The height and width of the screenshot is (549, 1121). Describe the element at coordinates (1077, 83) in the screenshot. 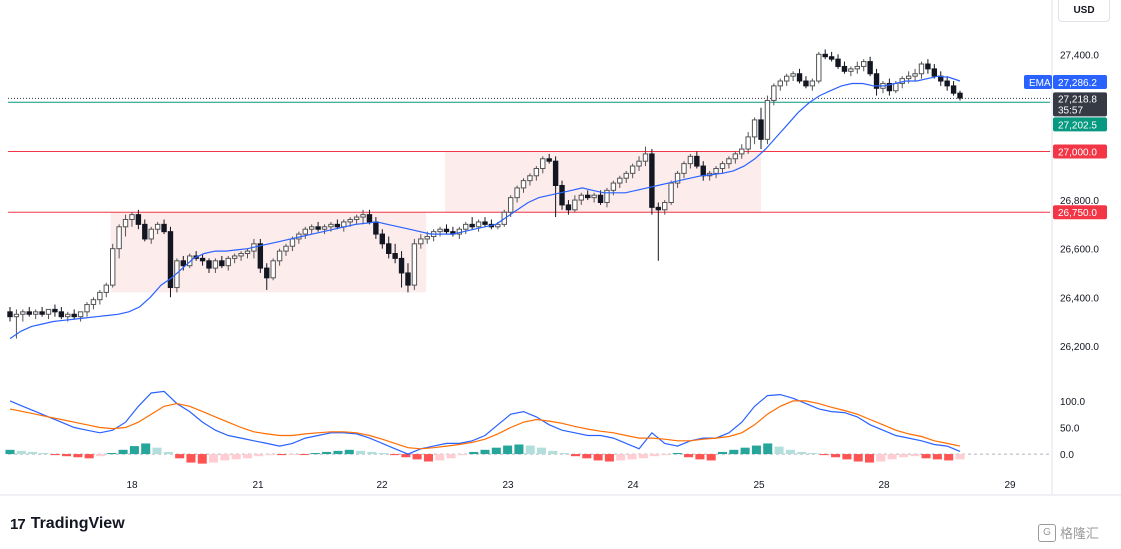

I see `ema-value: 27,286.2` at that location.